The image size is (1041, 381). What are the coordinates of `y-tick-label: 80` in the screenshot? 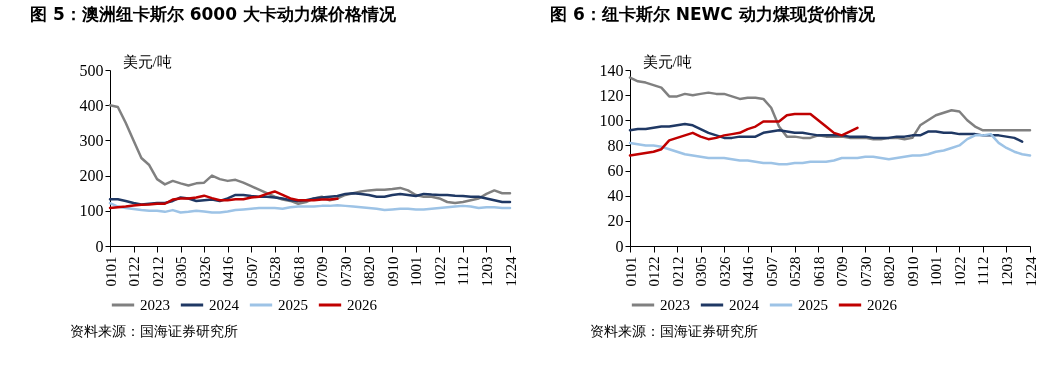 It's located at (615, 145).